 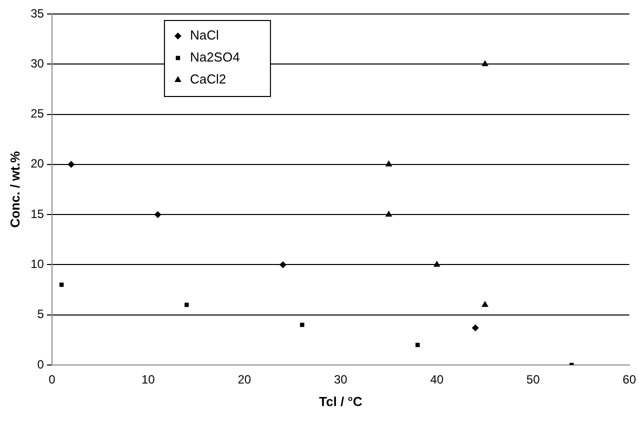 I want to click on x-axis-title: Tcl / °C, so click(x=341, y=401).